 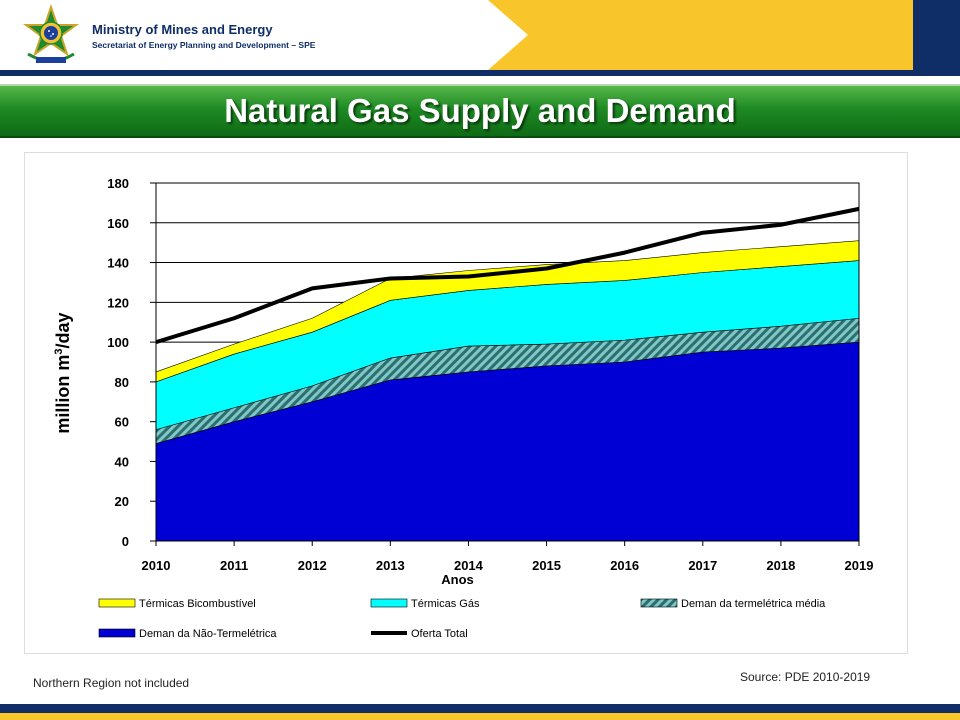 I want to click on y-tick-label: 80, so click(x=122, y=382).